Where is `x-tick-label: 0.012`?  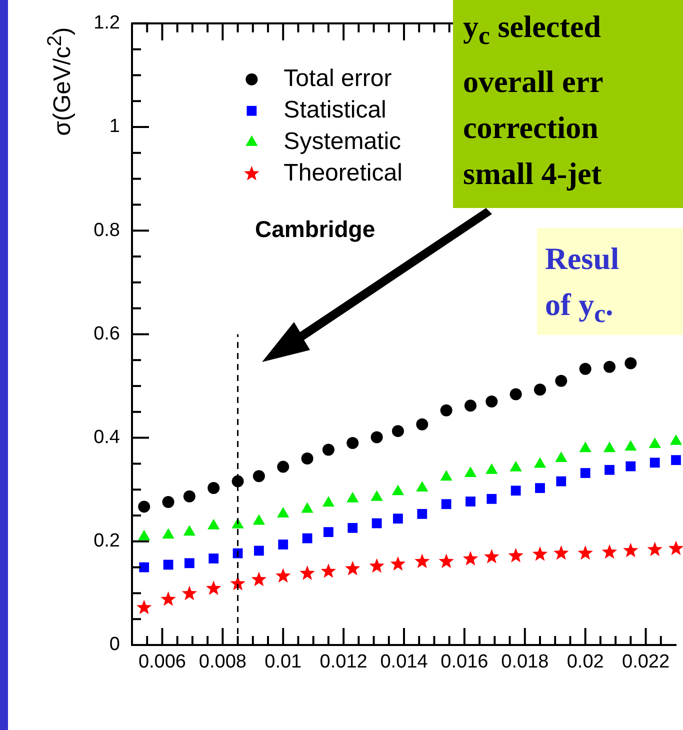
x-tick-label: 0.012 is located at coordinates (344, 662).